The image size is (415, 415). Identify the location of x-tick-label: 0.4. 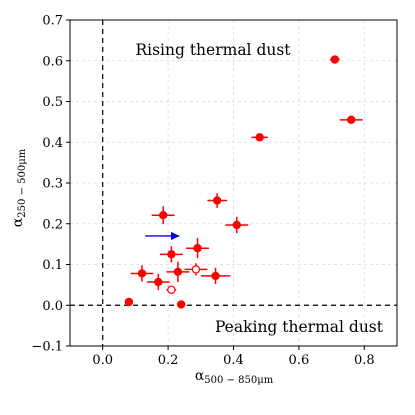
(233, 360).